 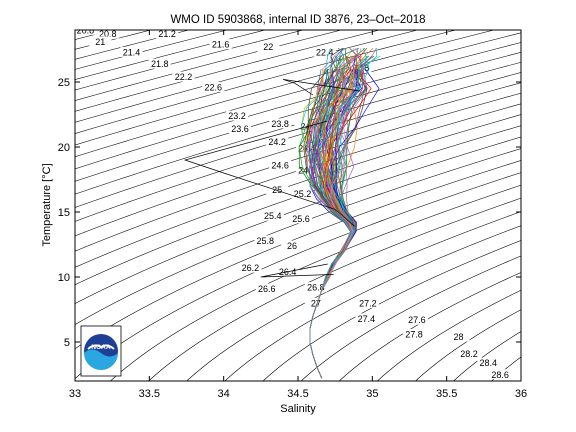 What do you see at coordinates (167, 34) in the screenshot?
I see `isopycnal-label: 21.2` at bounding box center [167, 34].